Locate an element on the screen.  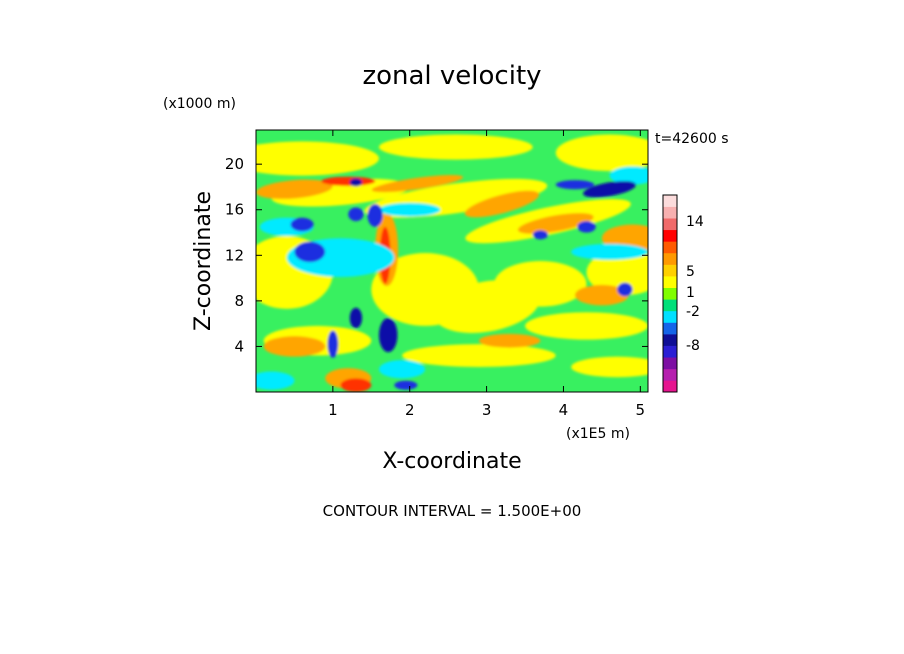
colorbar-label: -2 is located at coordinates (693, 312).